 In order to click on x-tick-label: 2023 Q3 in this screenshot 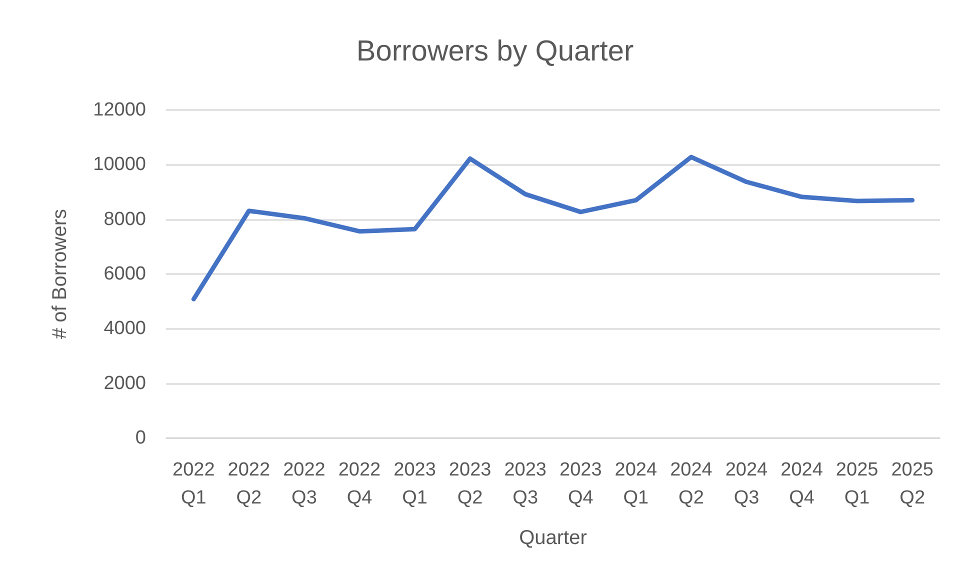, I will do `click(525, 484)`.